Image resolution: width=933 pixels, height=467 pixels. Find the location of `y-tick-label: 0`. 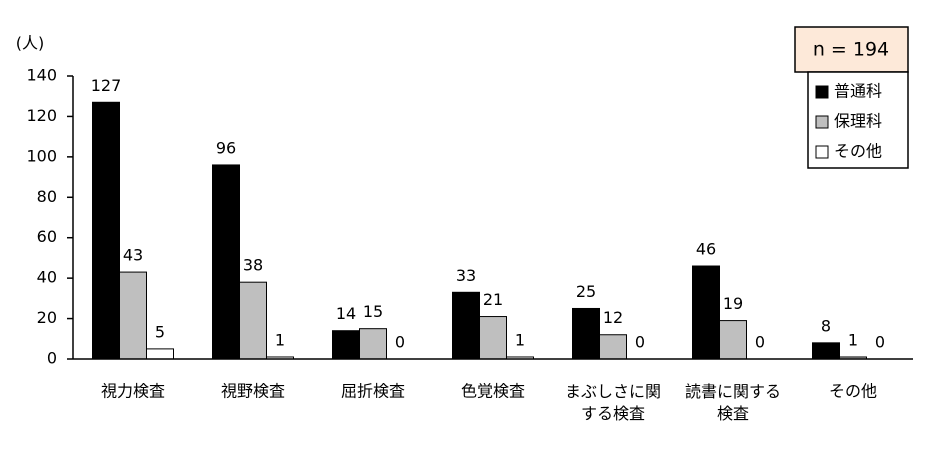

y-tick-label: 0 is located at coordinates (52, 358).